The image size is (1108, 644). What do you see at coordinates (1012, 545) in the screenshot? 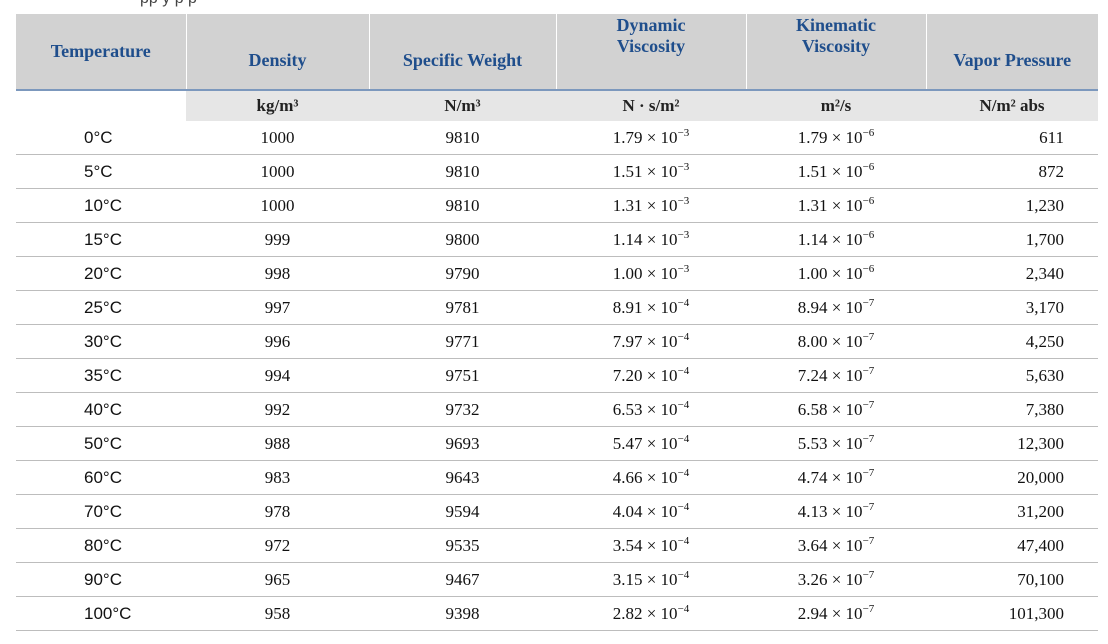
I see `cell-vapor-pressure: 47,400` at bounding box center [1012, 545].